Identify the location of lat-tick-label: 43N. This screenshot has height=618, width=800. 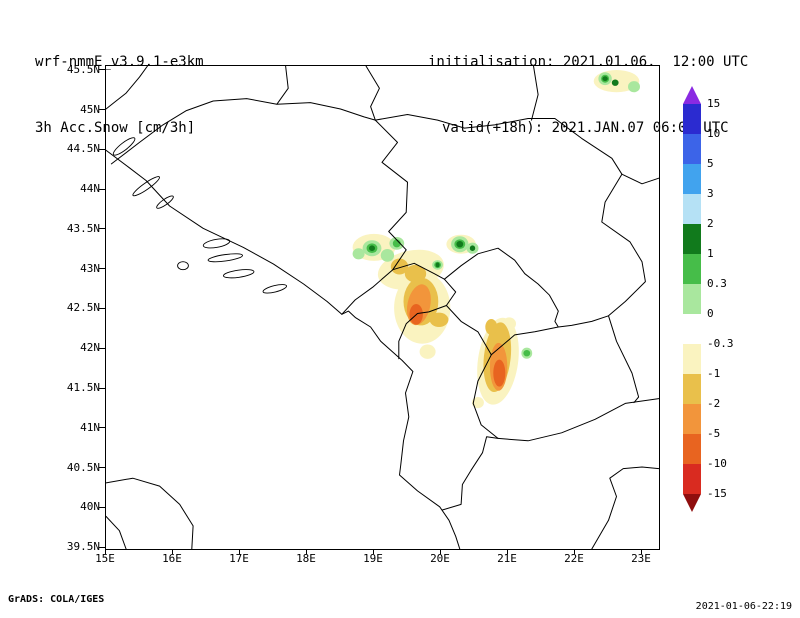
(90, 268).